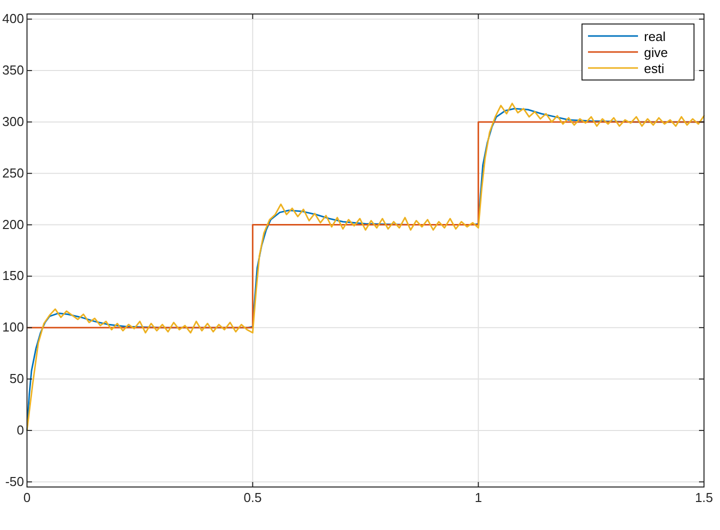 This screenshot has width=720, height=530. Describe the element at coordinates (13, 224) in the screenshot. I see `y-tick-label: 200` at that location.